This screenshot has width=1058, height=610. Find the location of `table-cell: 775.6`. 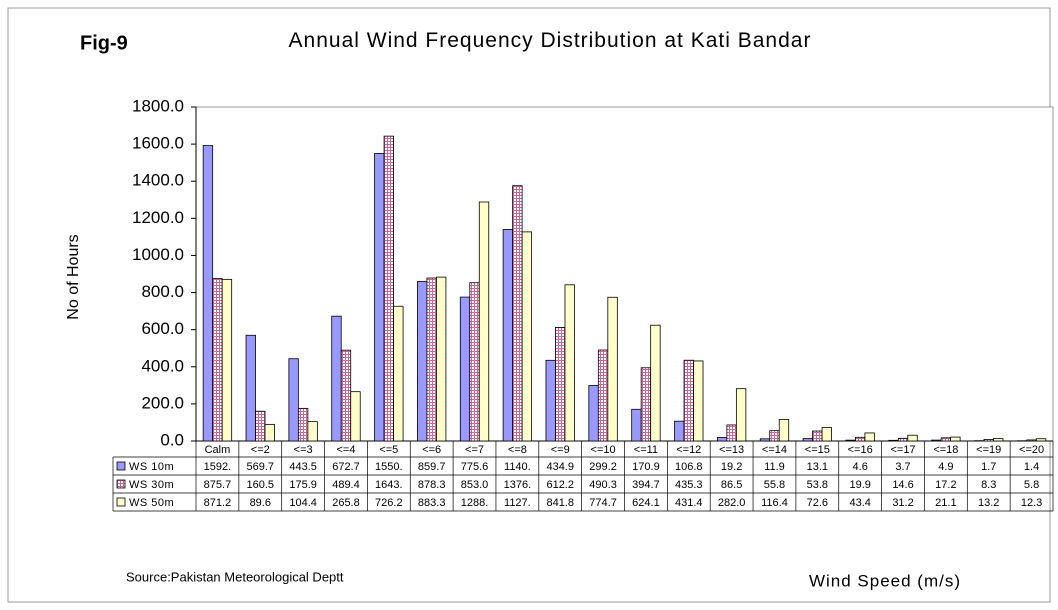

table-cell: 775.6 is located at coordinates (475, 467).